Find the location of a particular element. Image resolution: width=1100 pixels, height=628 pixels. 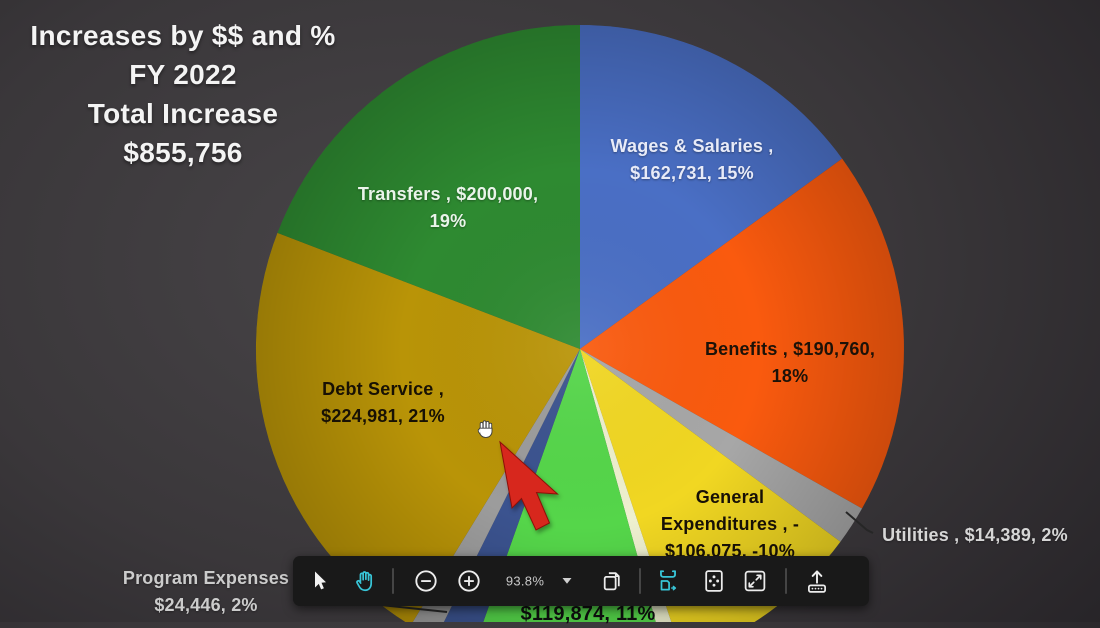

zoom-out-icon is located at coordinates (426, 581).